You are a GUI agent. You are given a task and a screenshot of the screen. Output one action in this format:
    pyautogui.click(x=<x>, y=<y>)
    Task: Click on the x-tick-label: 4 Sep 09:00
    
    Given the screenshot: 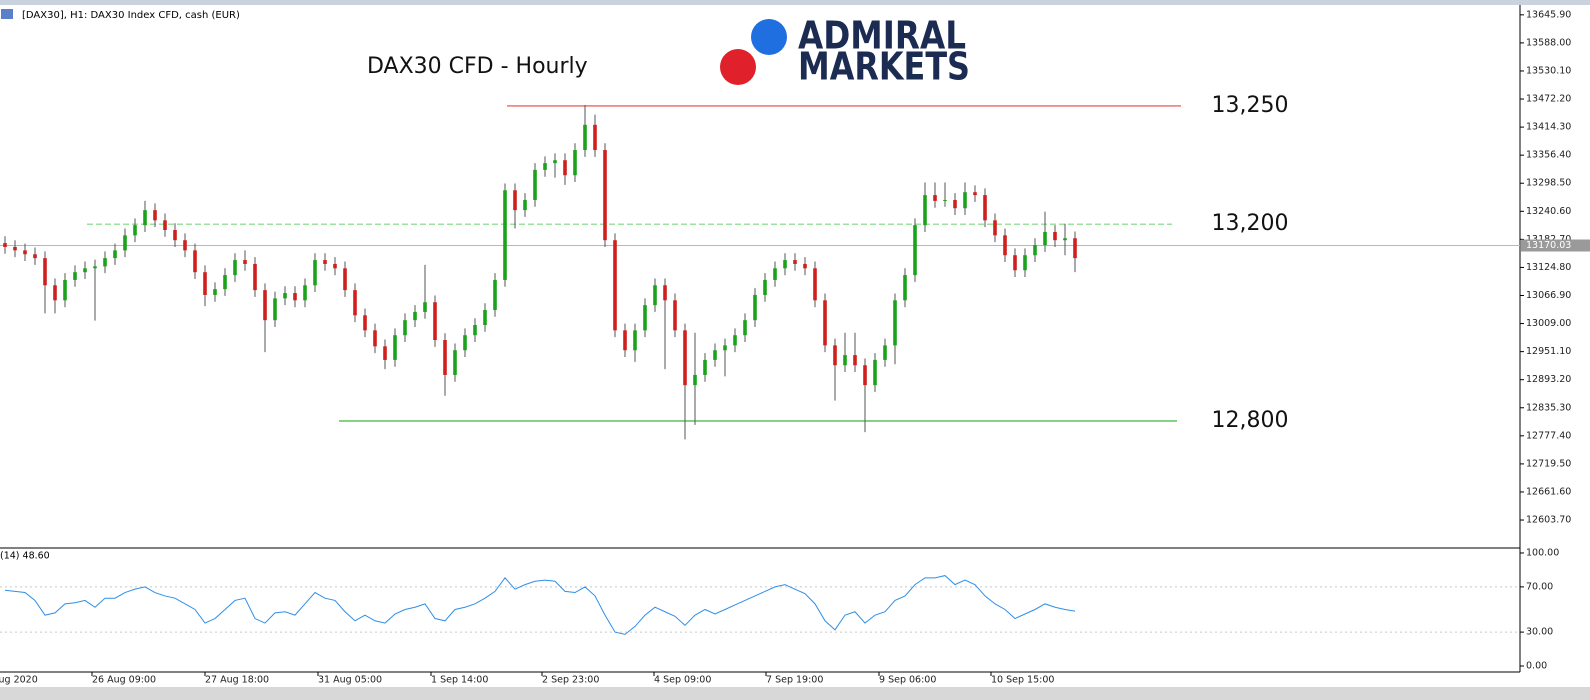 What is the action you would take?
    pyautogui.click(x=682, y=680)
    